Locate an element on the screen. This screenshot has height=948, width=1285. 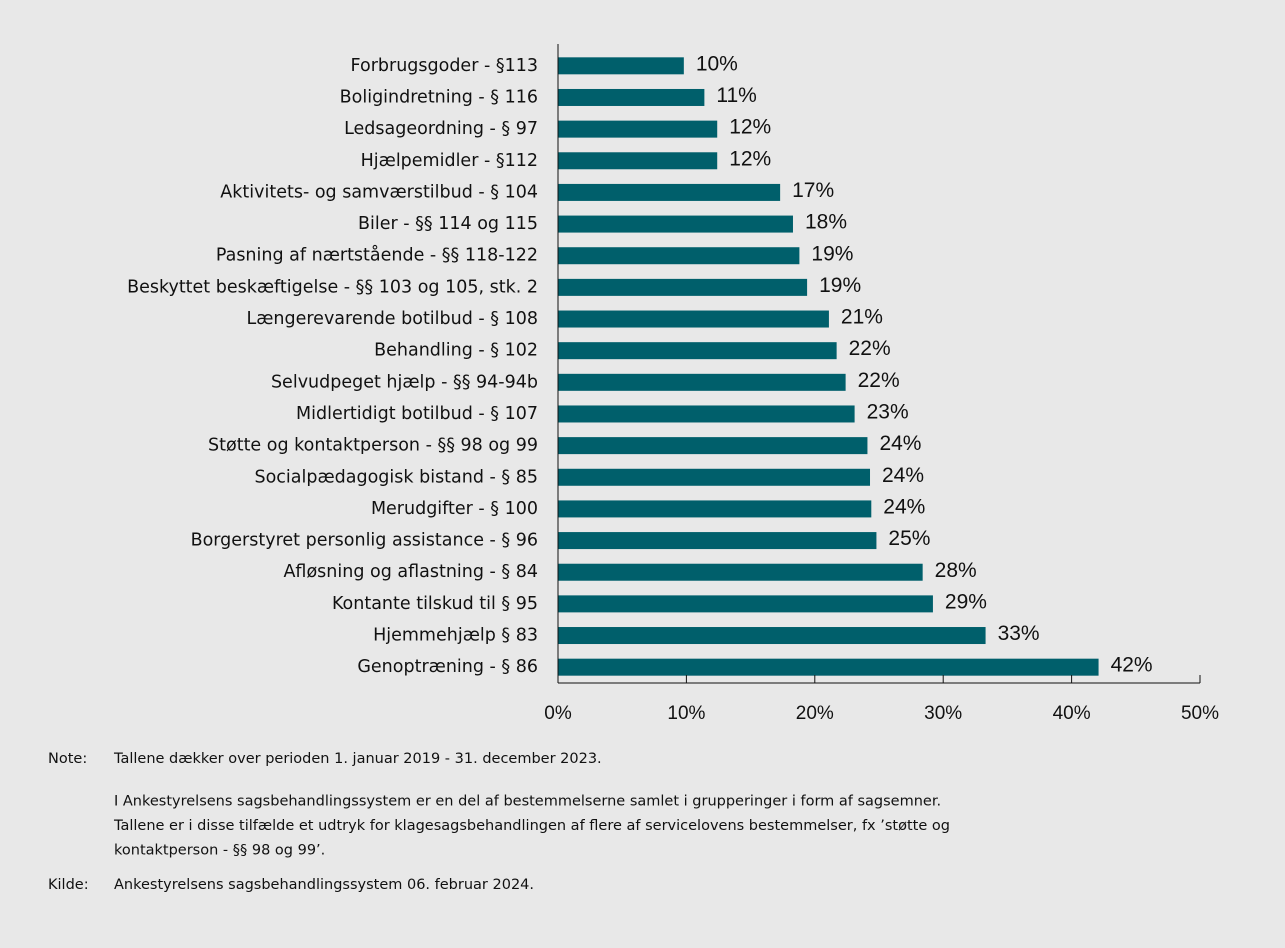
x-tick-label: 20% is located at coordinates (815, 713).